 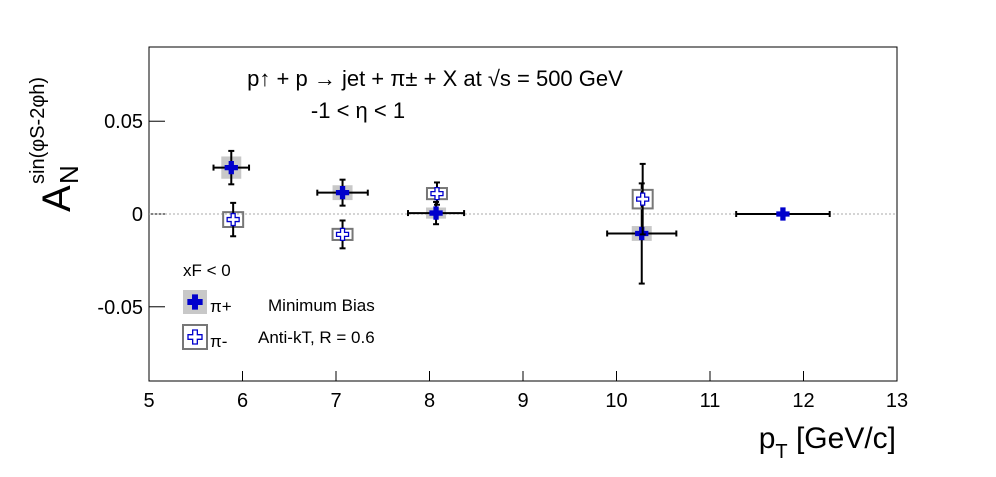 I want to click on x-tick-label: 13, so click(x=897, y=401).